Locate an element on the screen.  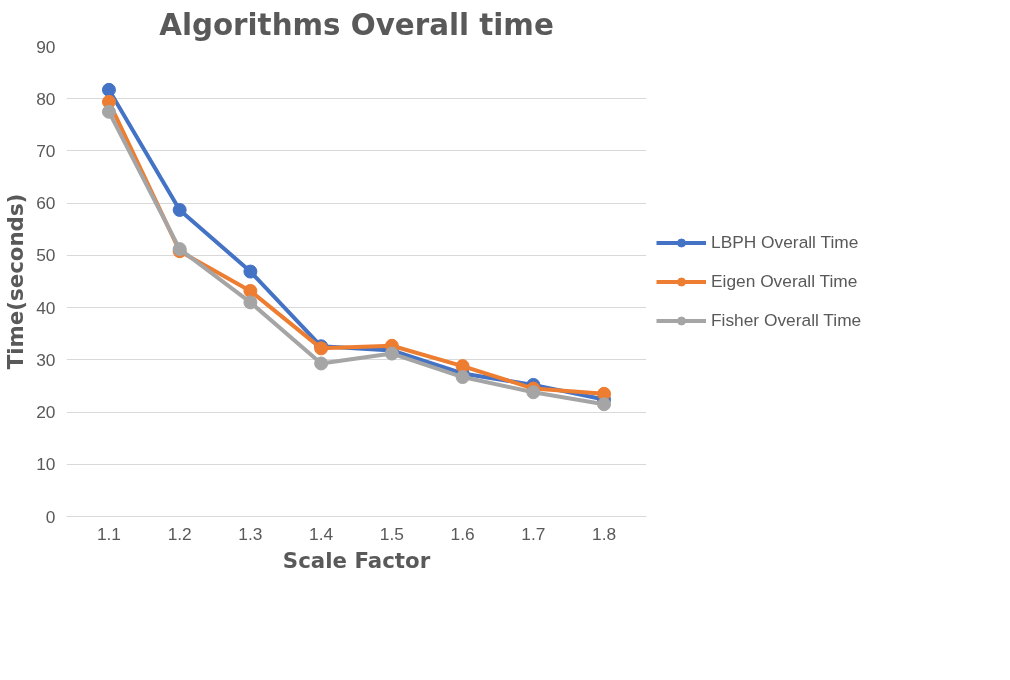
x-tick-label: 1.8 is located at coordinates (604, 533).